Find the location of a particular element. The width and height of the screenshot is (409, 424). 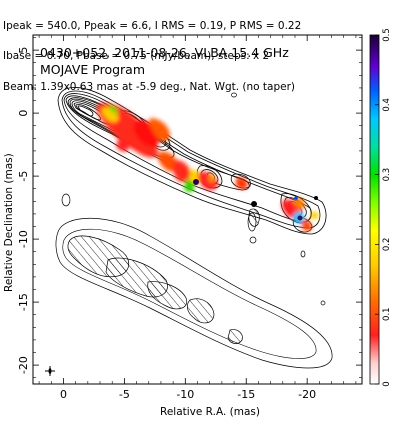

x-tick-label: -15 is located at coordinates (246, 394).